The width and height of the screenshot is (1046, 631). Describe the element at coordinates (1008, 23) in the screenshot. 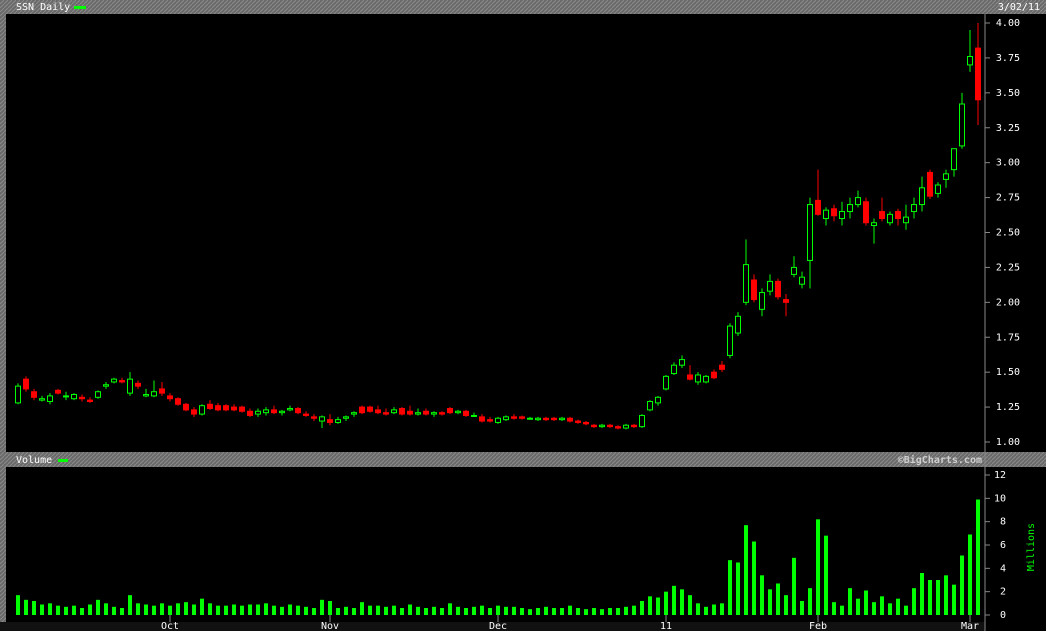

I see `y-tick-label: 4.00` at that location.